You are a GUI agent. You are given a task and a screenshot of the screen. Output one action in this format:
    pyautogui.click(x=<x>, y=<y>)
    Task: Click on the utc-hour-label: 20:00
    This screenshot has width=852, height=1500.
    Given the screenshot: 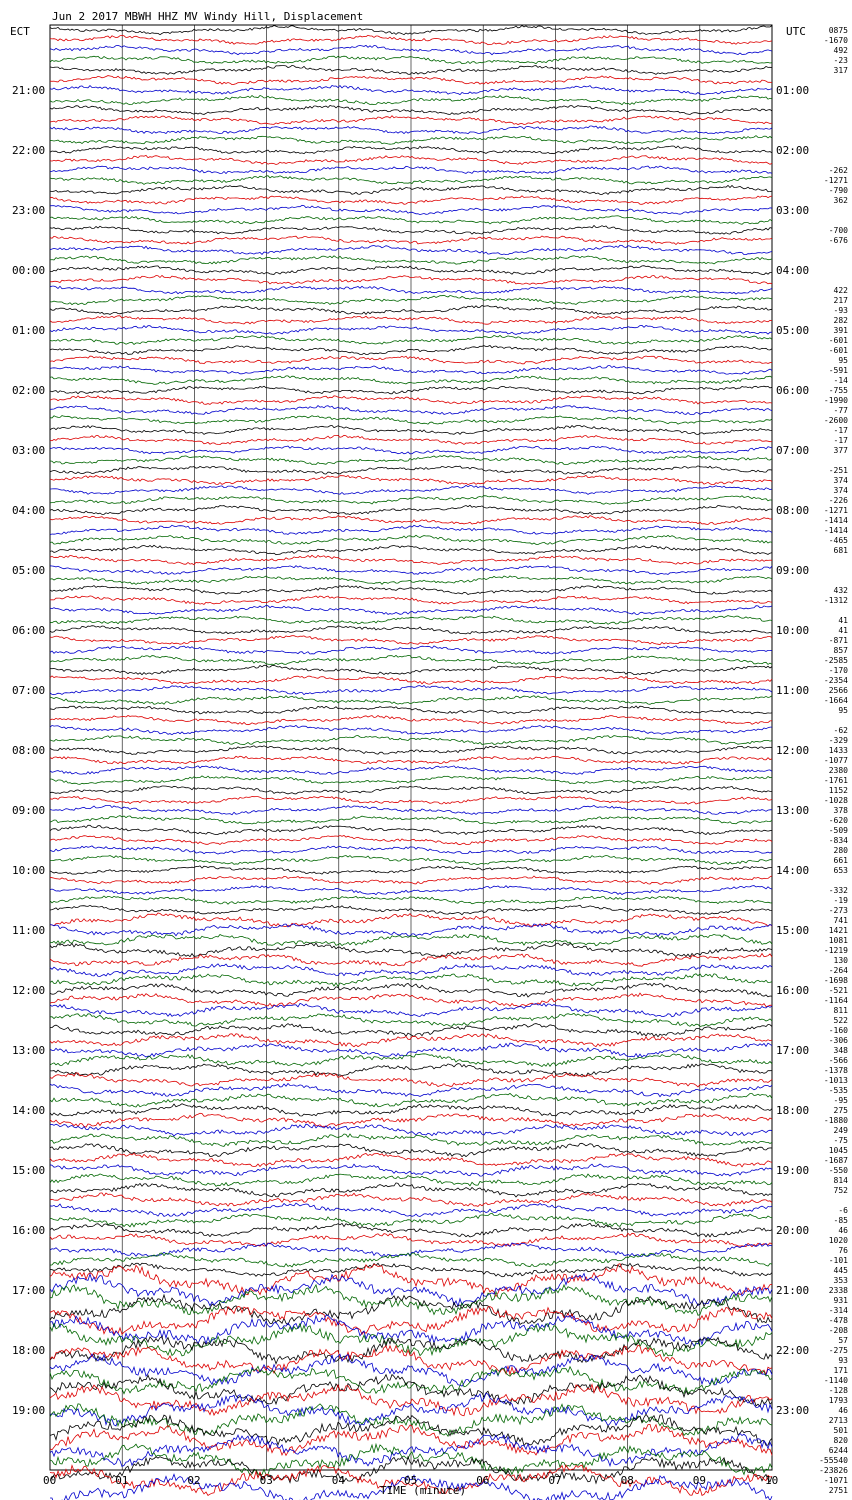 What is the action you would take?
    pyautogui.click(x=792, y=1230)
    